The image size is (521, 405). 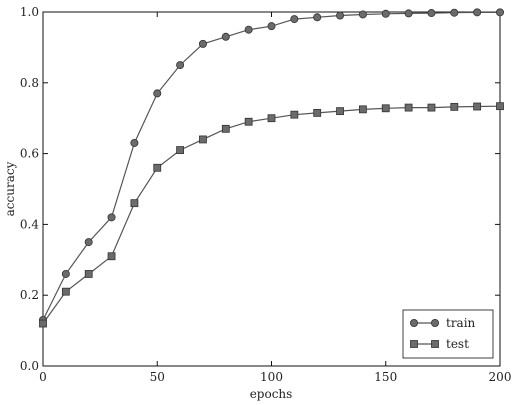 I want to click on legend: train test, so click(x=448, y=334).